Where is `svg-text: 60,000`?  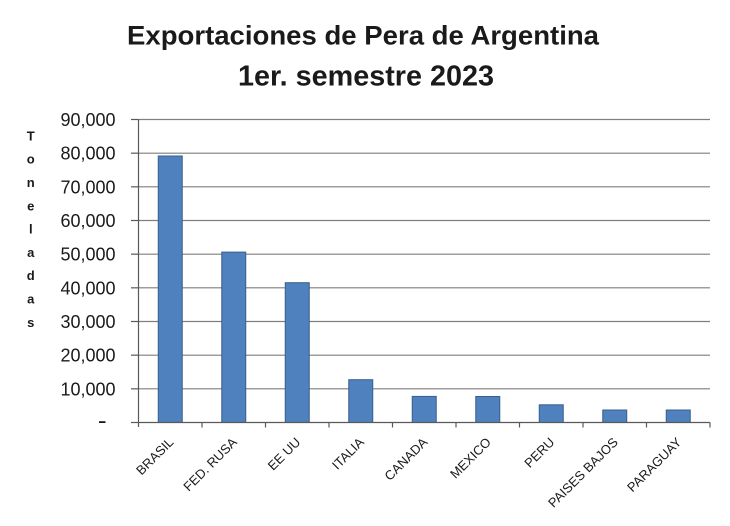 svg-text: 60,000 is located at coordinates (87, 221).